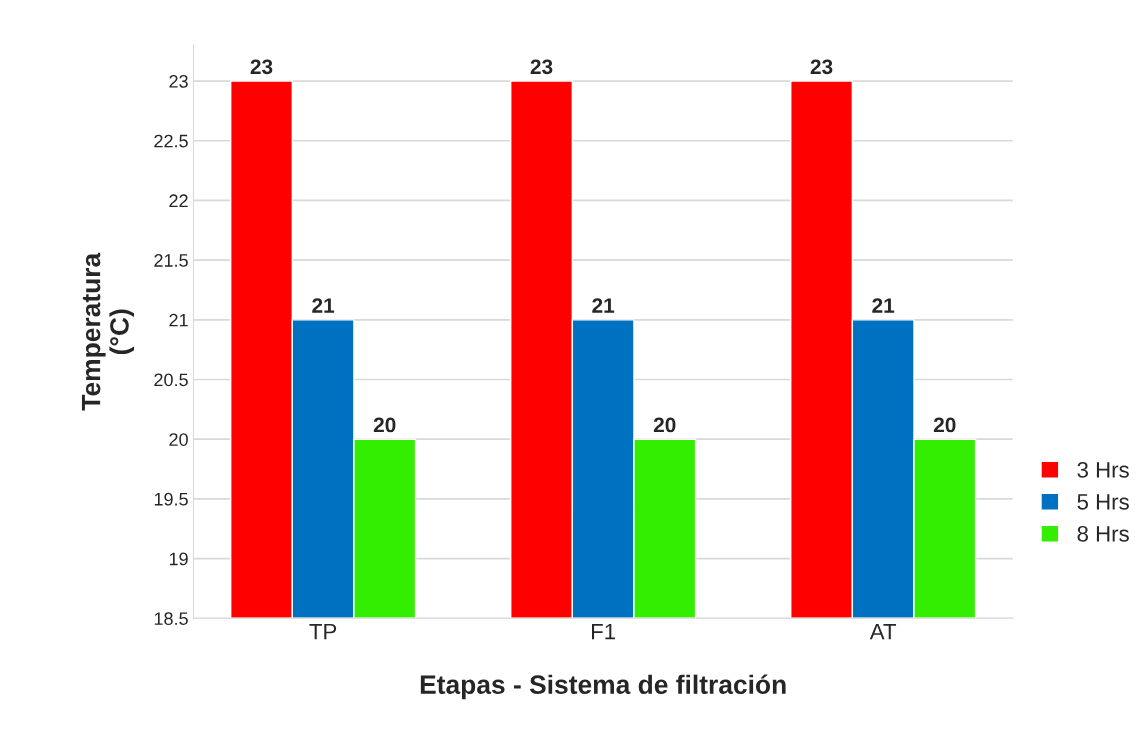 The image size is (1138, 754). Describe the element at coordinates (178, 200) in the screenshot. I see `y-tick-label: 22` at that location.